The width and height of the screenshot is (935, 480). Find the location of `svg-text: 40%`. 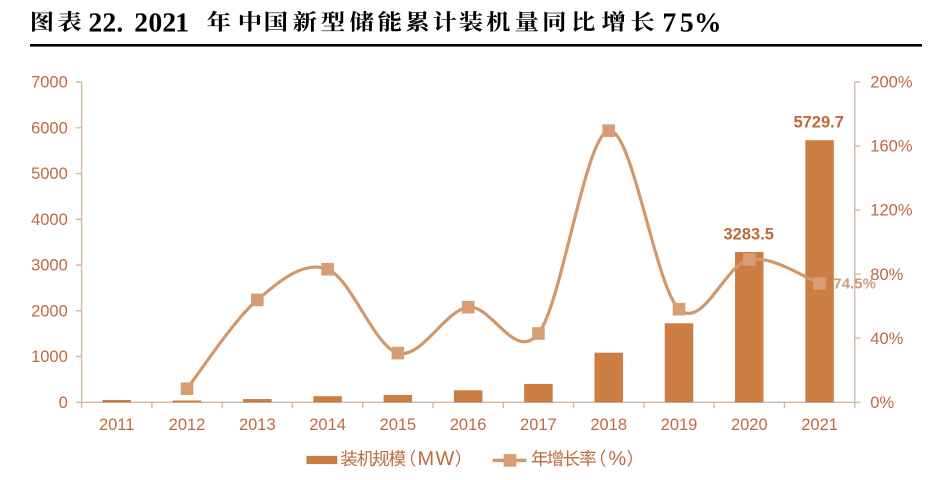

svg-text: 40% is located at coordinates (886, 339).